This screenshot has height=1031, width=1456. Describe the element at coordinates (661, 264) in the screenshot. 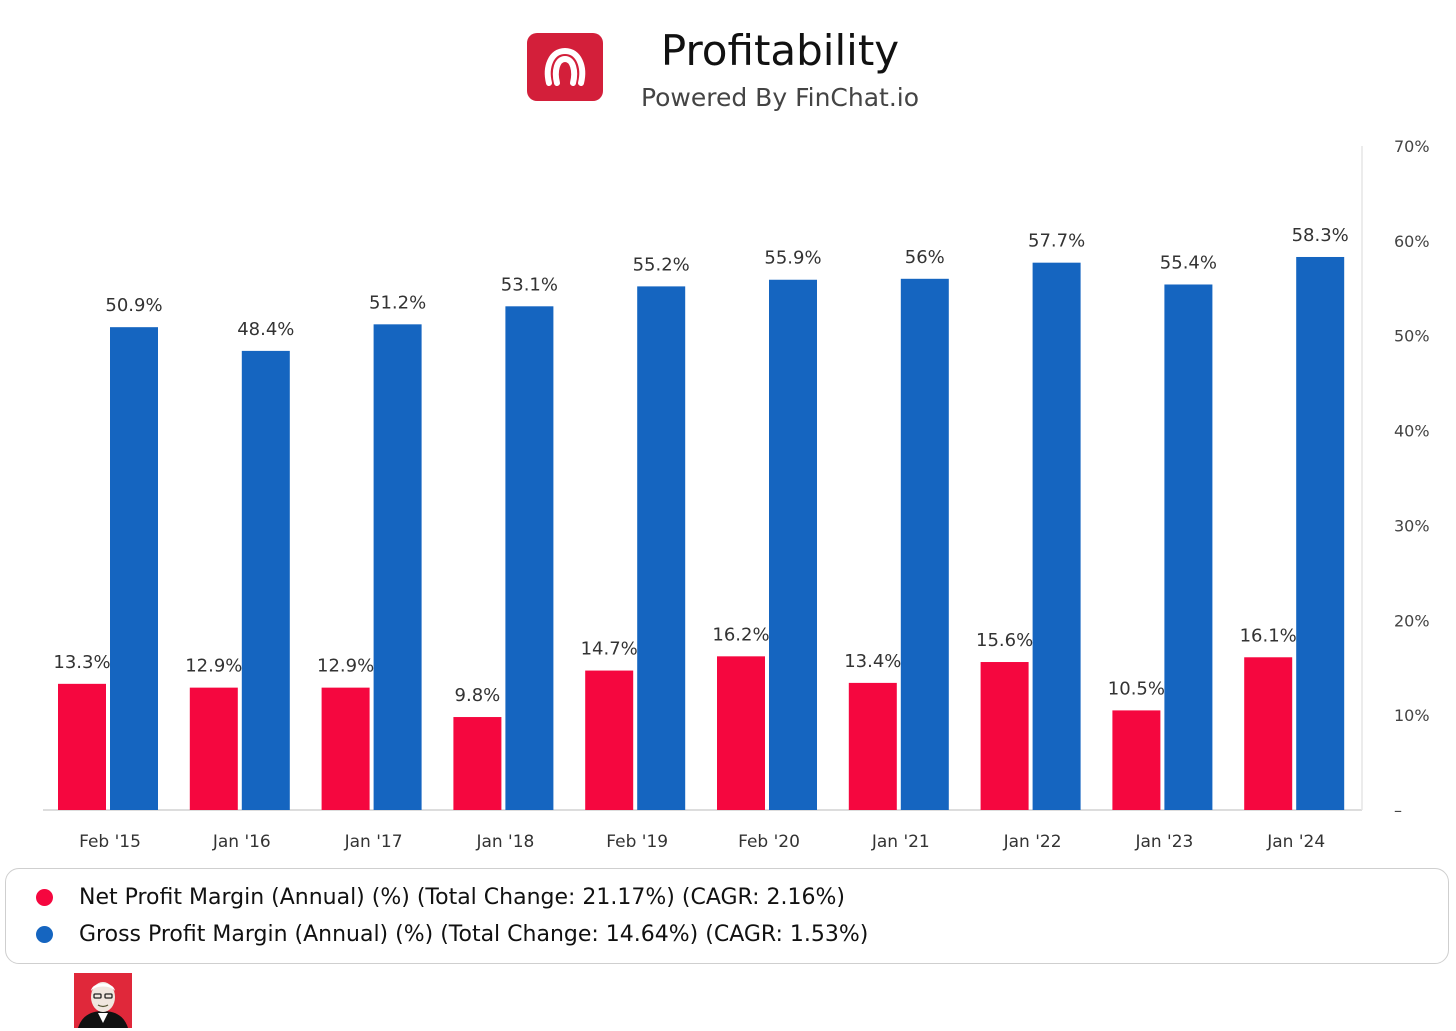

I see `data-label-gross: 55.2%` at that location.